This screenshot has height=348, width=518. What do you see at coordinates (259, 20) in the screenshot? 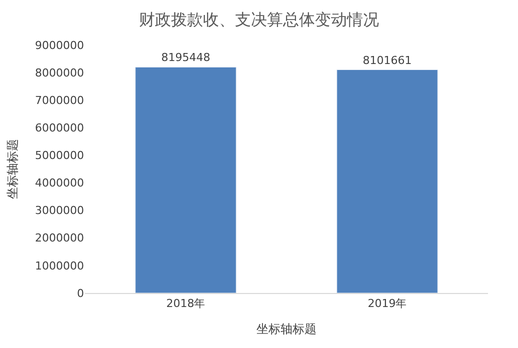
I see `chart-title: 财政拨款收、支决算总体变动情况` at bounding box center [259, 20].